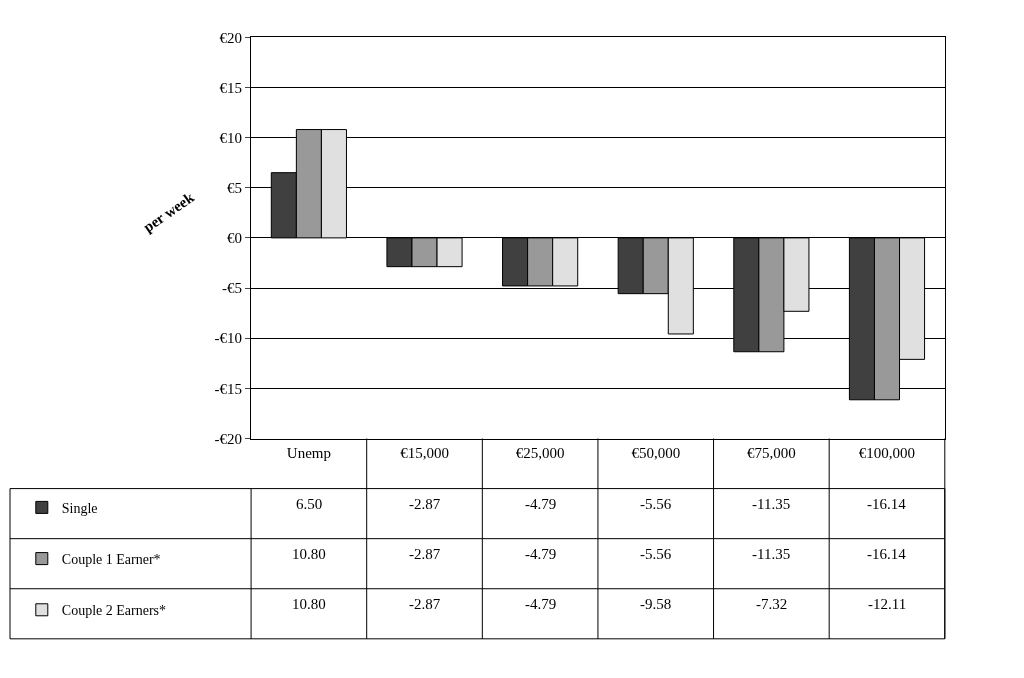 Image resolution: width=1024 pixels, height=678 pixels. I want to click on data-label: -7.32, so click(772, 604).